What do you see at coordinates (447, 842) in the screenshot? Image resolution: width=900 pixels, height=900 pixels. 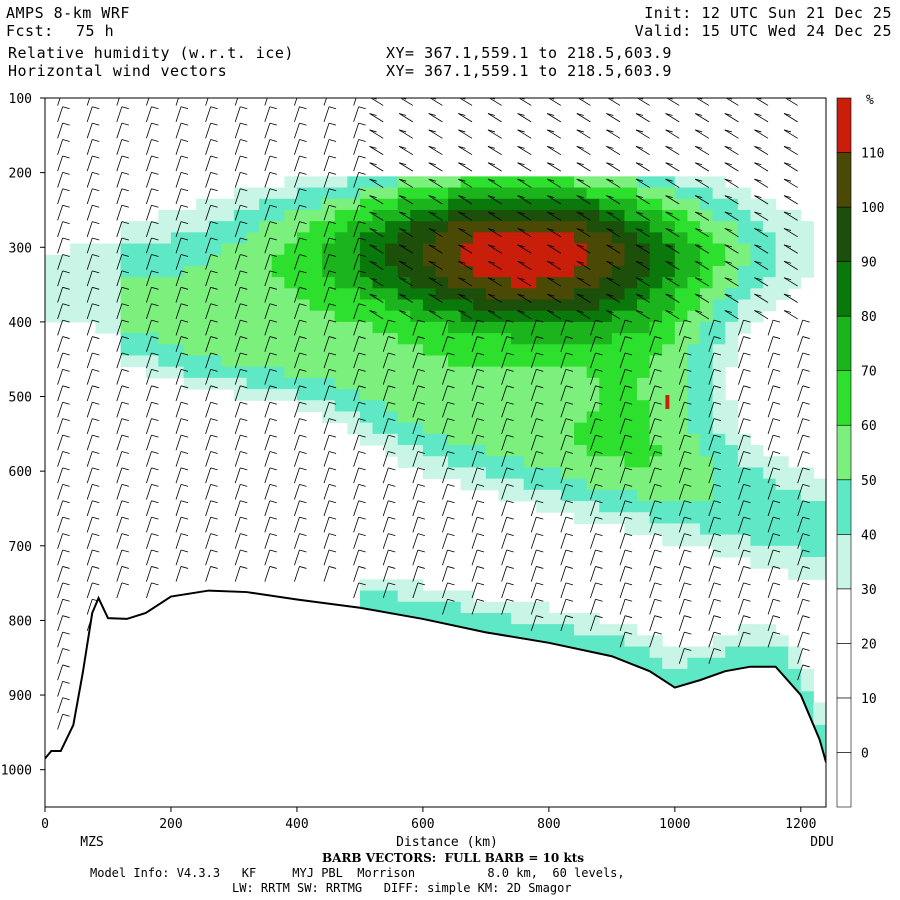 I see `x-axis-label: Distance (km)` at bounding box center [447, 842].